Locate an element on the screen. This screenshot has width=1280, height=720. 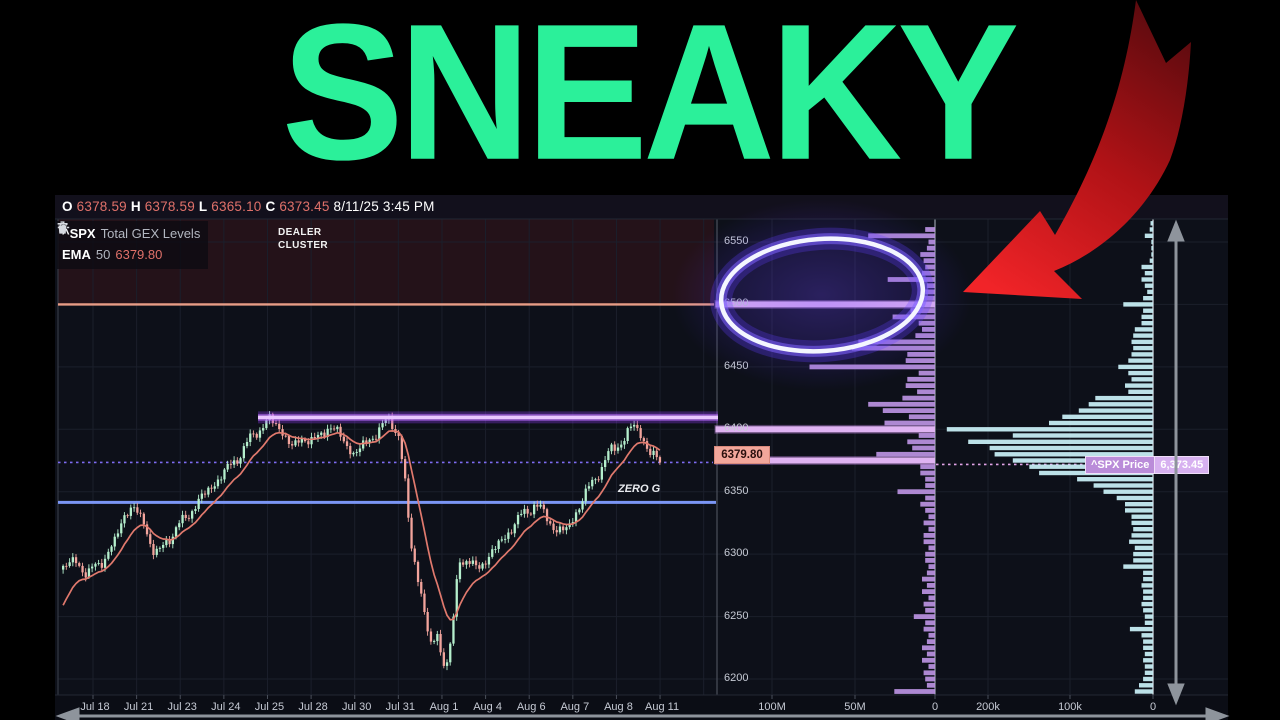
date-tick-label: Aug 6 is located at coordinates (531, 707).